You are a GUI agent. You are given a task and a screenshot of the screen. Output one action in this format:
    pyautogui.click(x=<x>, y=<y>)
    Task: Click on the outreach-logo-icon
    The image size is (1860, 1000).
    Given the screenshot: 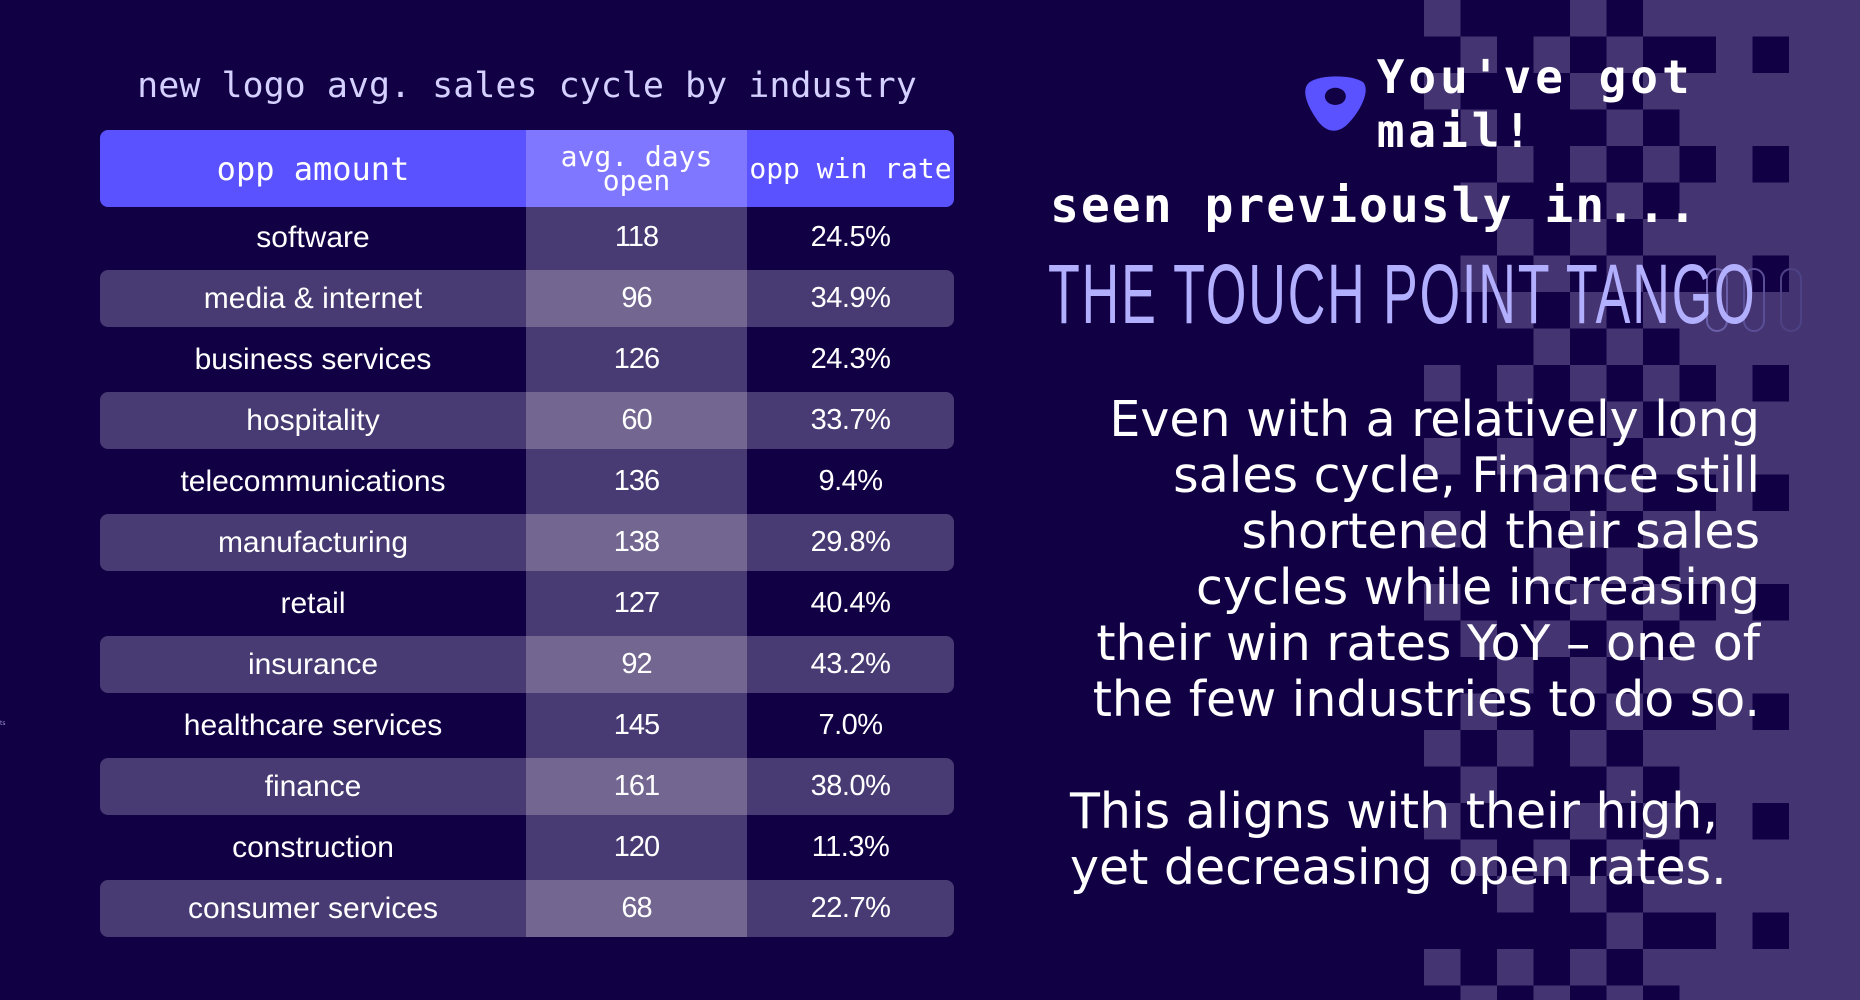 What is the action you would take?
    pyautogui.click(x=1335, y=103)
    